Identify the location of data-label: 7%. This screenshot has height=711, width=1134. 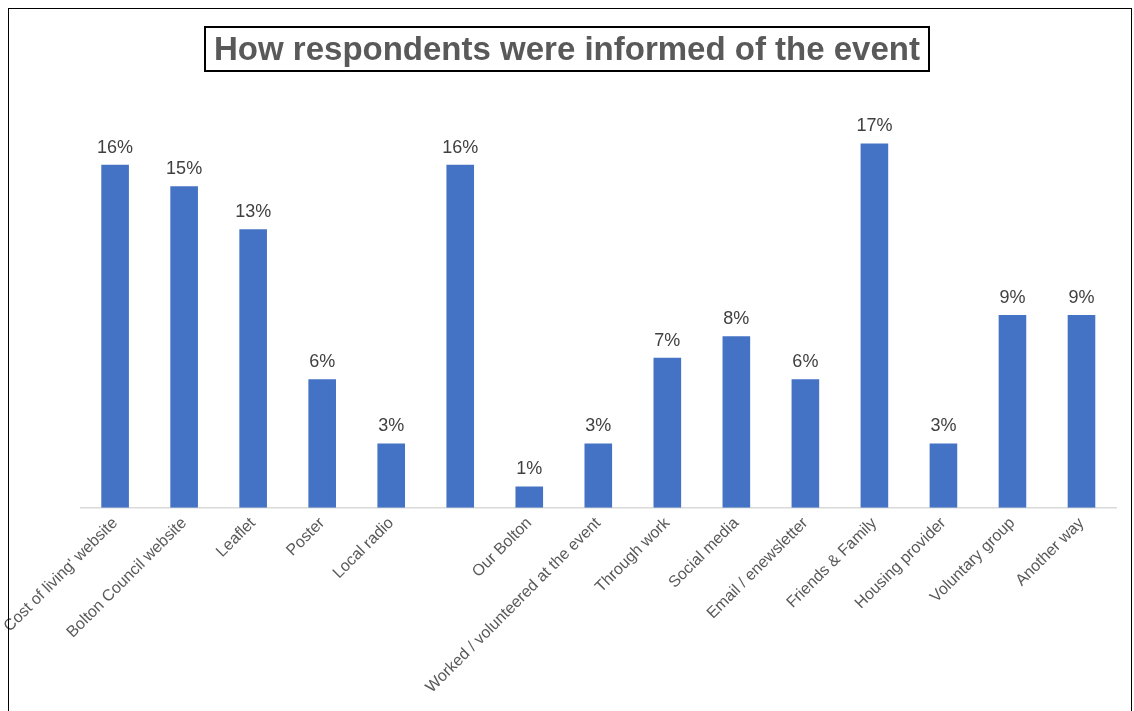
(667, 339).